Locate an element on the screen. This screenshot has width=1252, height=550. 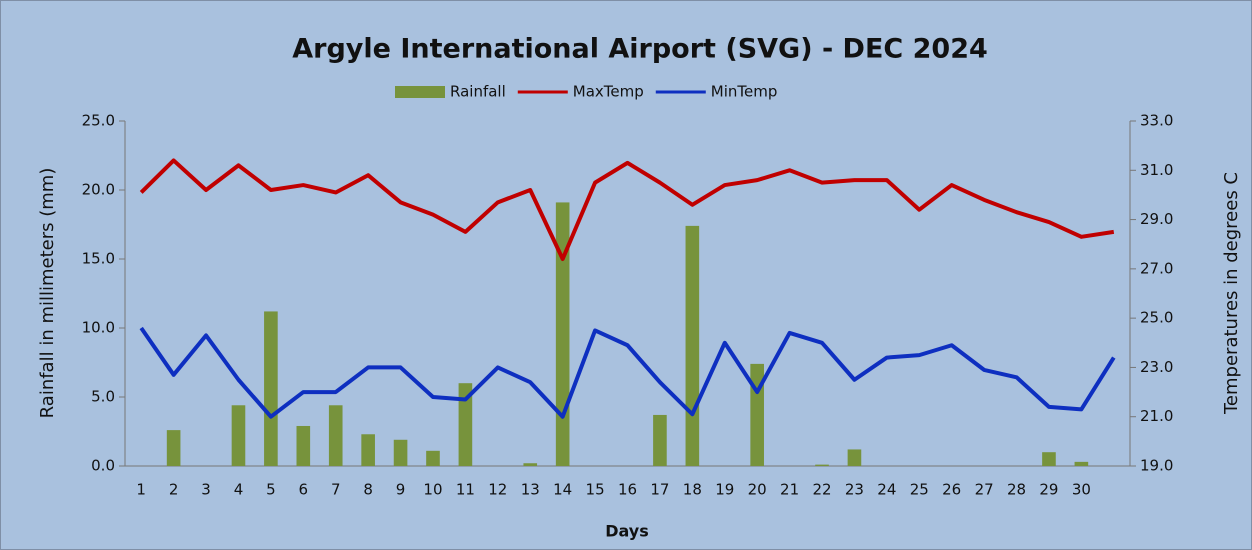
y2-tick-label: 27.0 is located at coordinates (1156, 268).